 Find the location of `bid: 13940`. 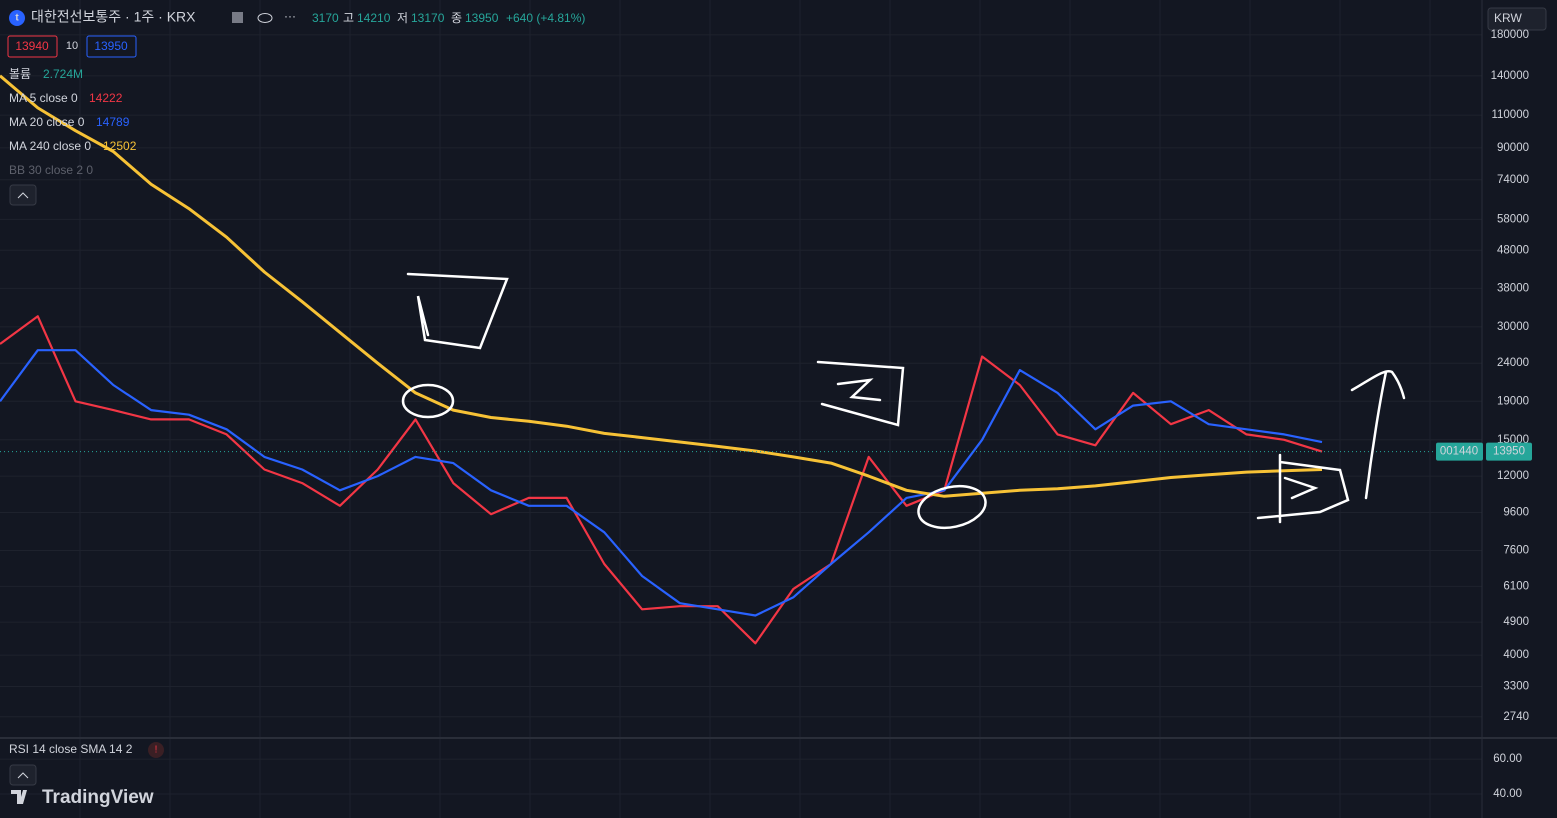

bid: 13940 is located at coordinates (32, 46).